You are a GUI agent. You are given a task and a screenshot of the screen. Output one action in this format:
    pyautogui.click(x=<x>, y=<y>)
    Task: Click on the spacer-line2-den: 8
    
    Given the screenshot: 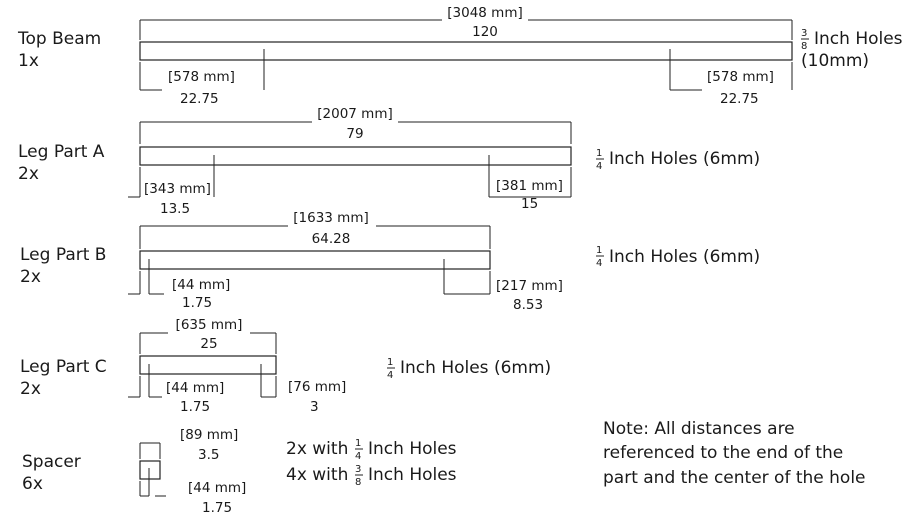 What is the action you would take?
    pyautogui.click(x=358, y=482)
    